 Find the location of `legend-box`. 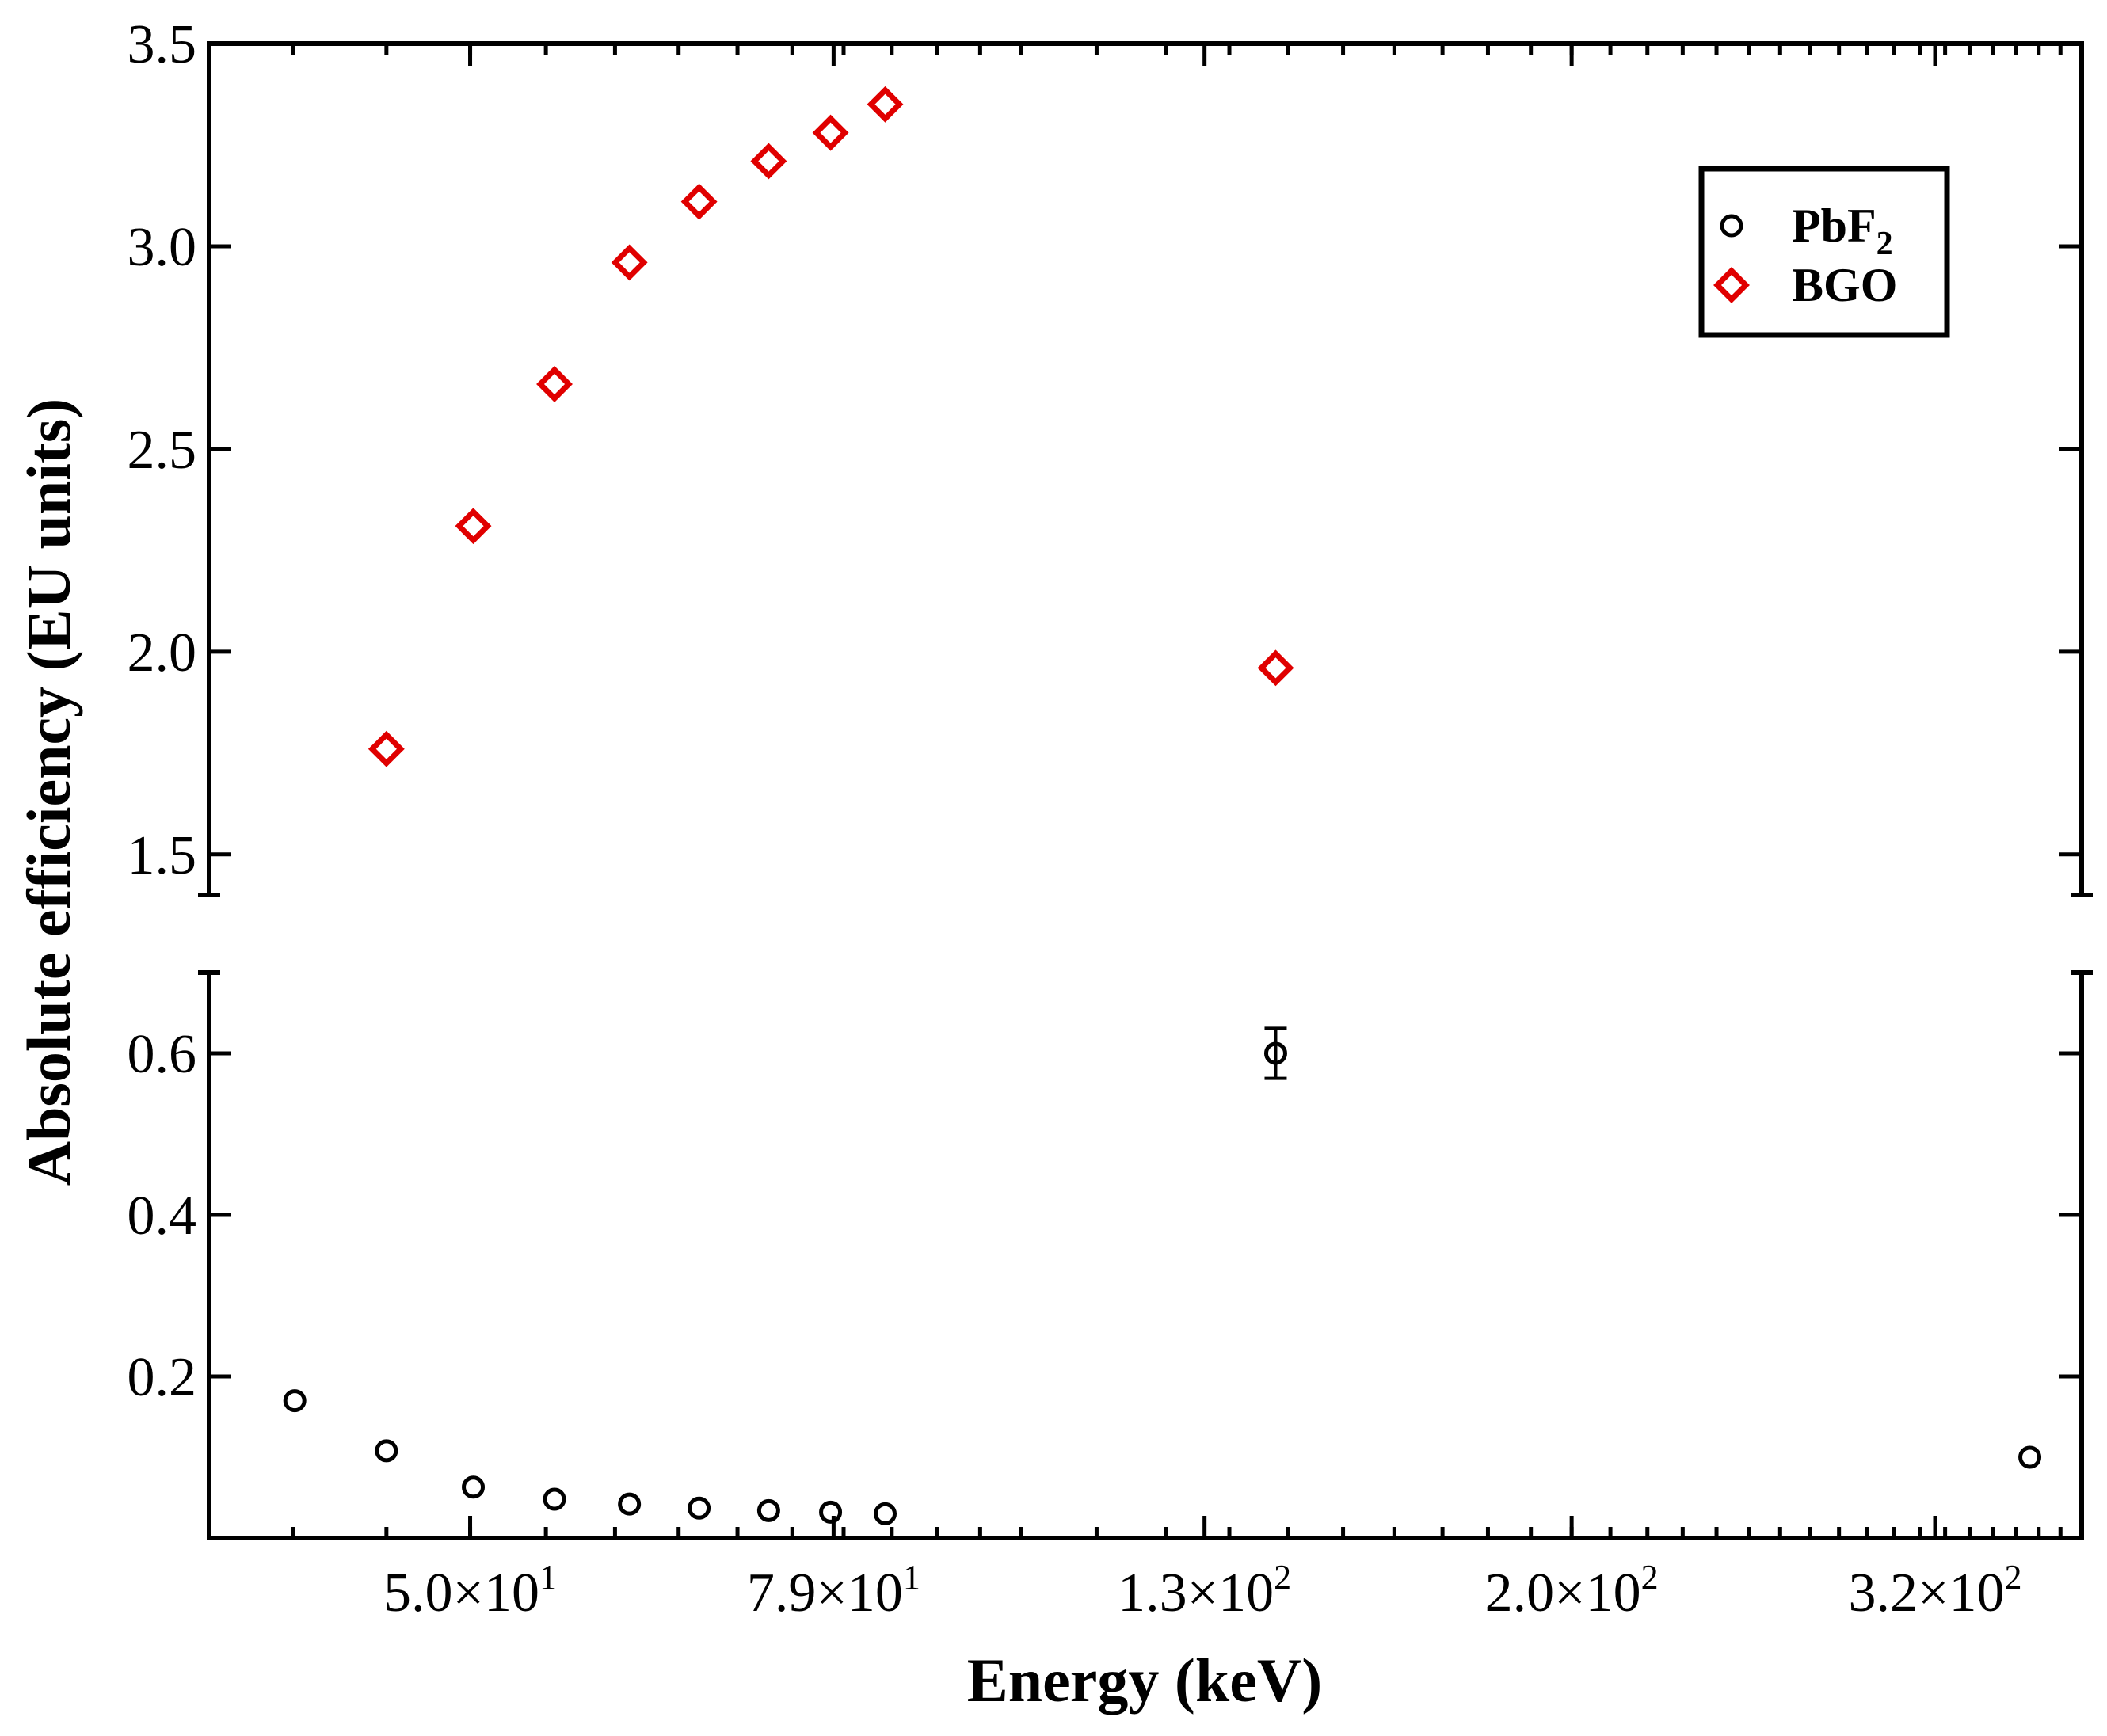

legend-box is located at coordinates (1824, 252).